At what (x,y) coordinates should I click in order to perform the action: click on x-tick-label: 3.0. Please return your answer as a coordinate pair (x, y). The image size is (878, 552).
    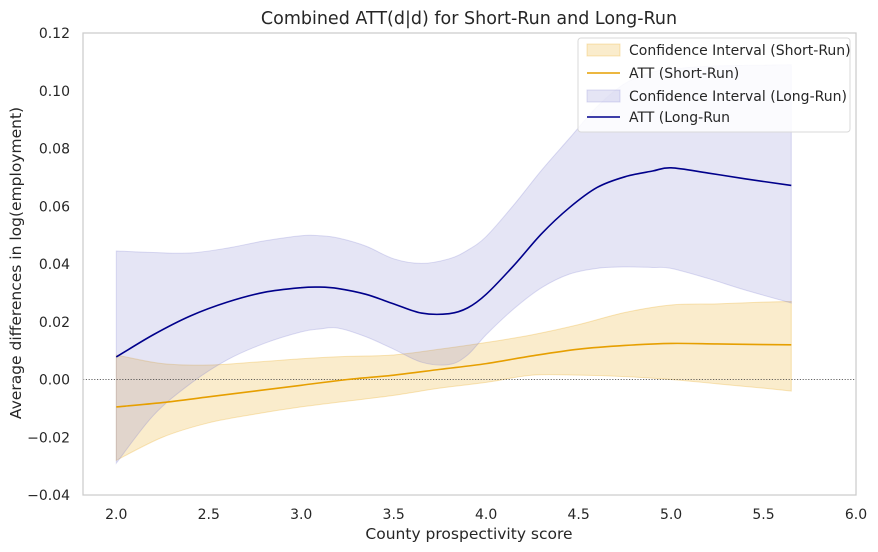
    Looking at the image, I should click on (301, 515).